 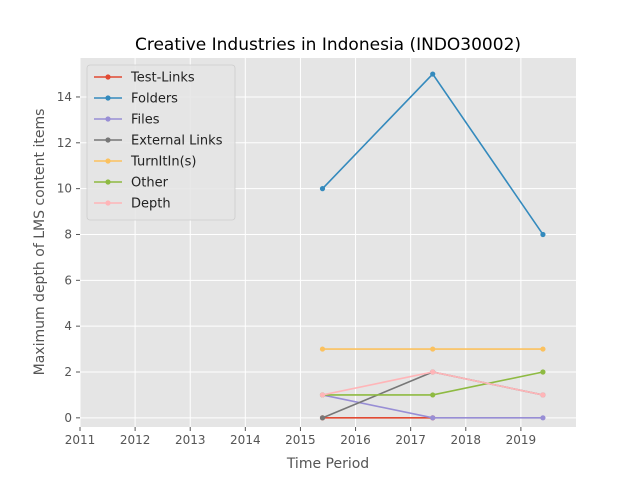 I want to click on legend-box, so click(x=161, y=142).